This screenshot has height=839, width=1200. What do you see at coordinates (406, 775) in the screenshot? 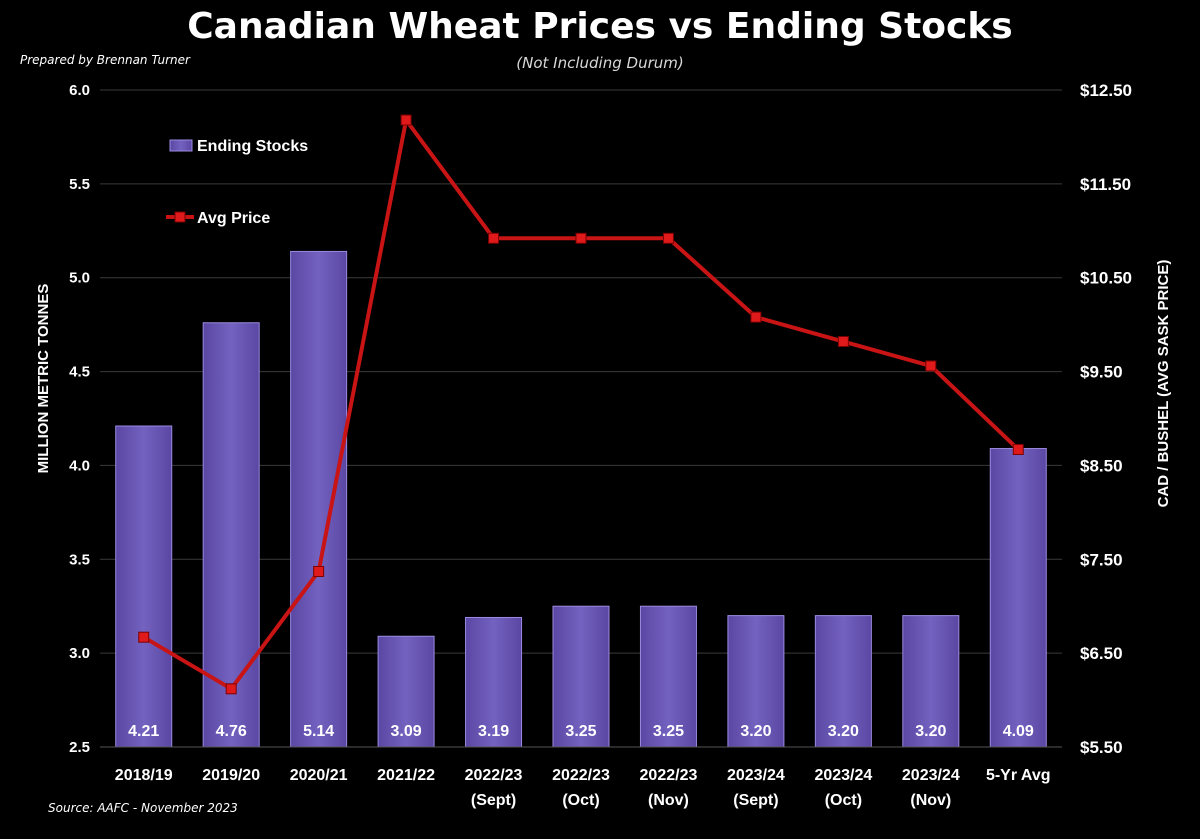
I see `x-tick-label: 2021/22` at bounding box center [406, 775].